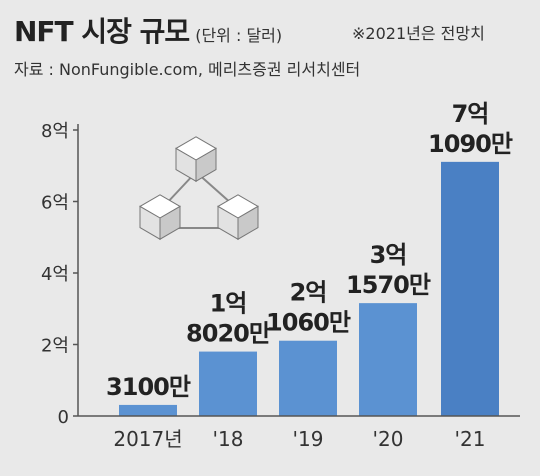  I want to click on title-row: NFT 시장 규모 (단위 : 달러), so click(148, 30).